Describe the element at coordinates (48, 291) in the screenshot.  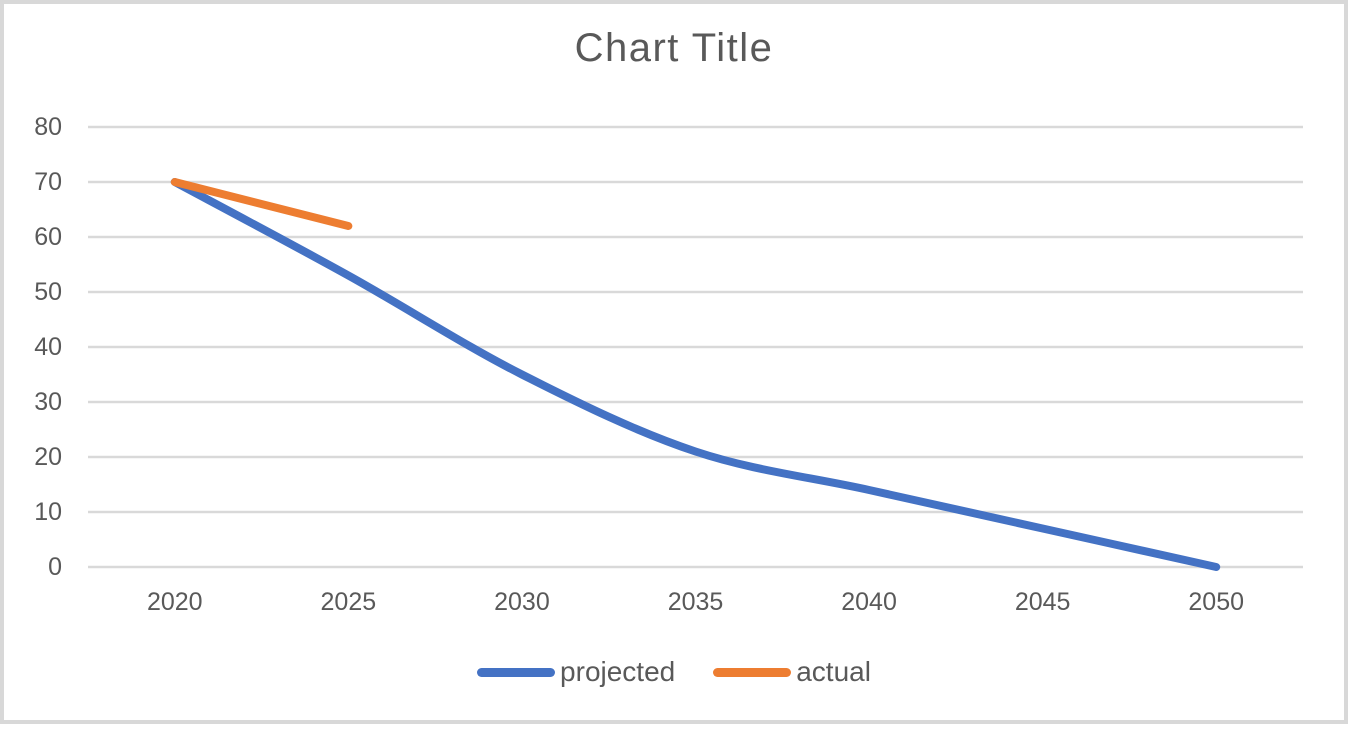
I see `y-tick-label-50: 50` at that location.